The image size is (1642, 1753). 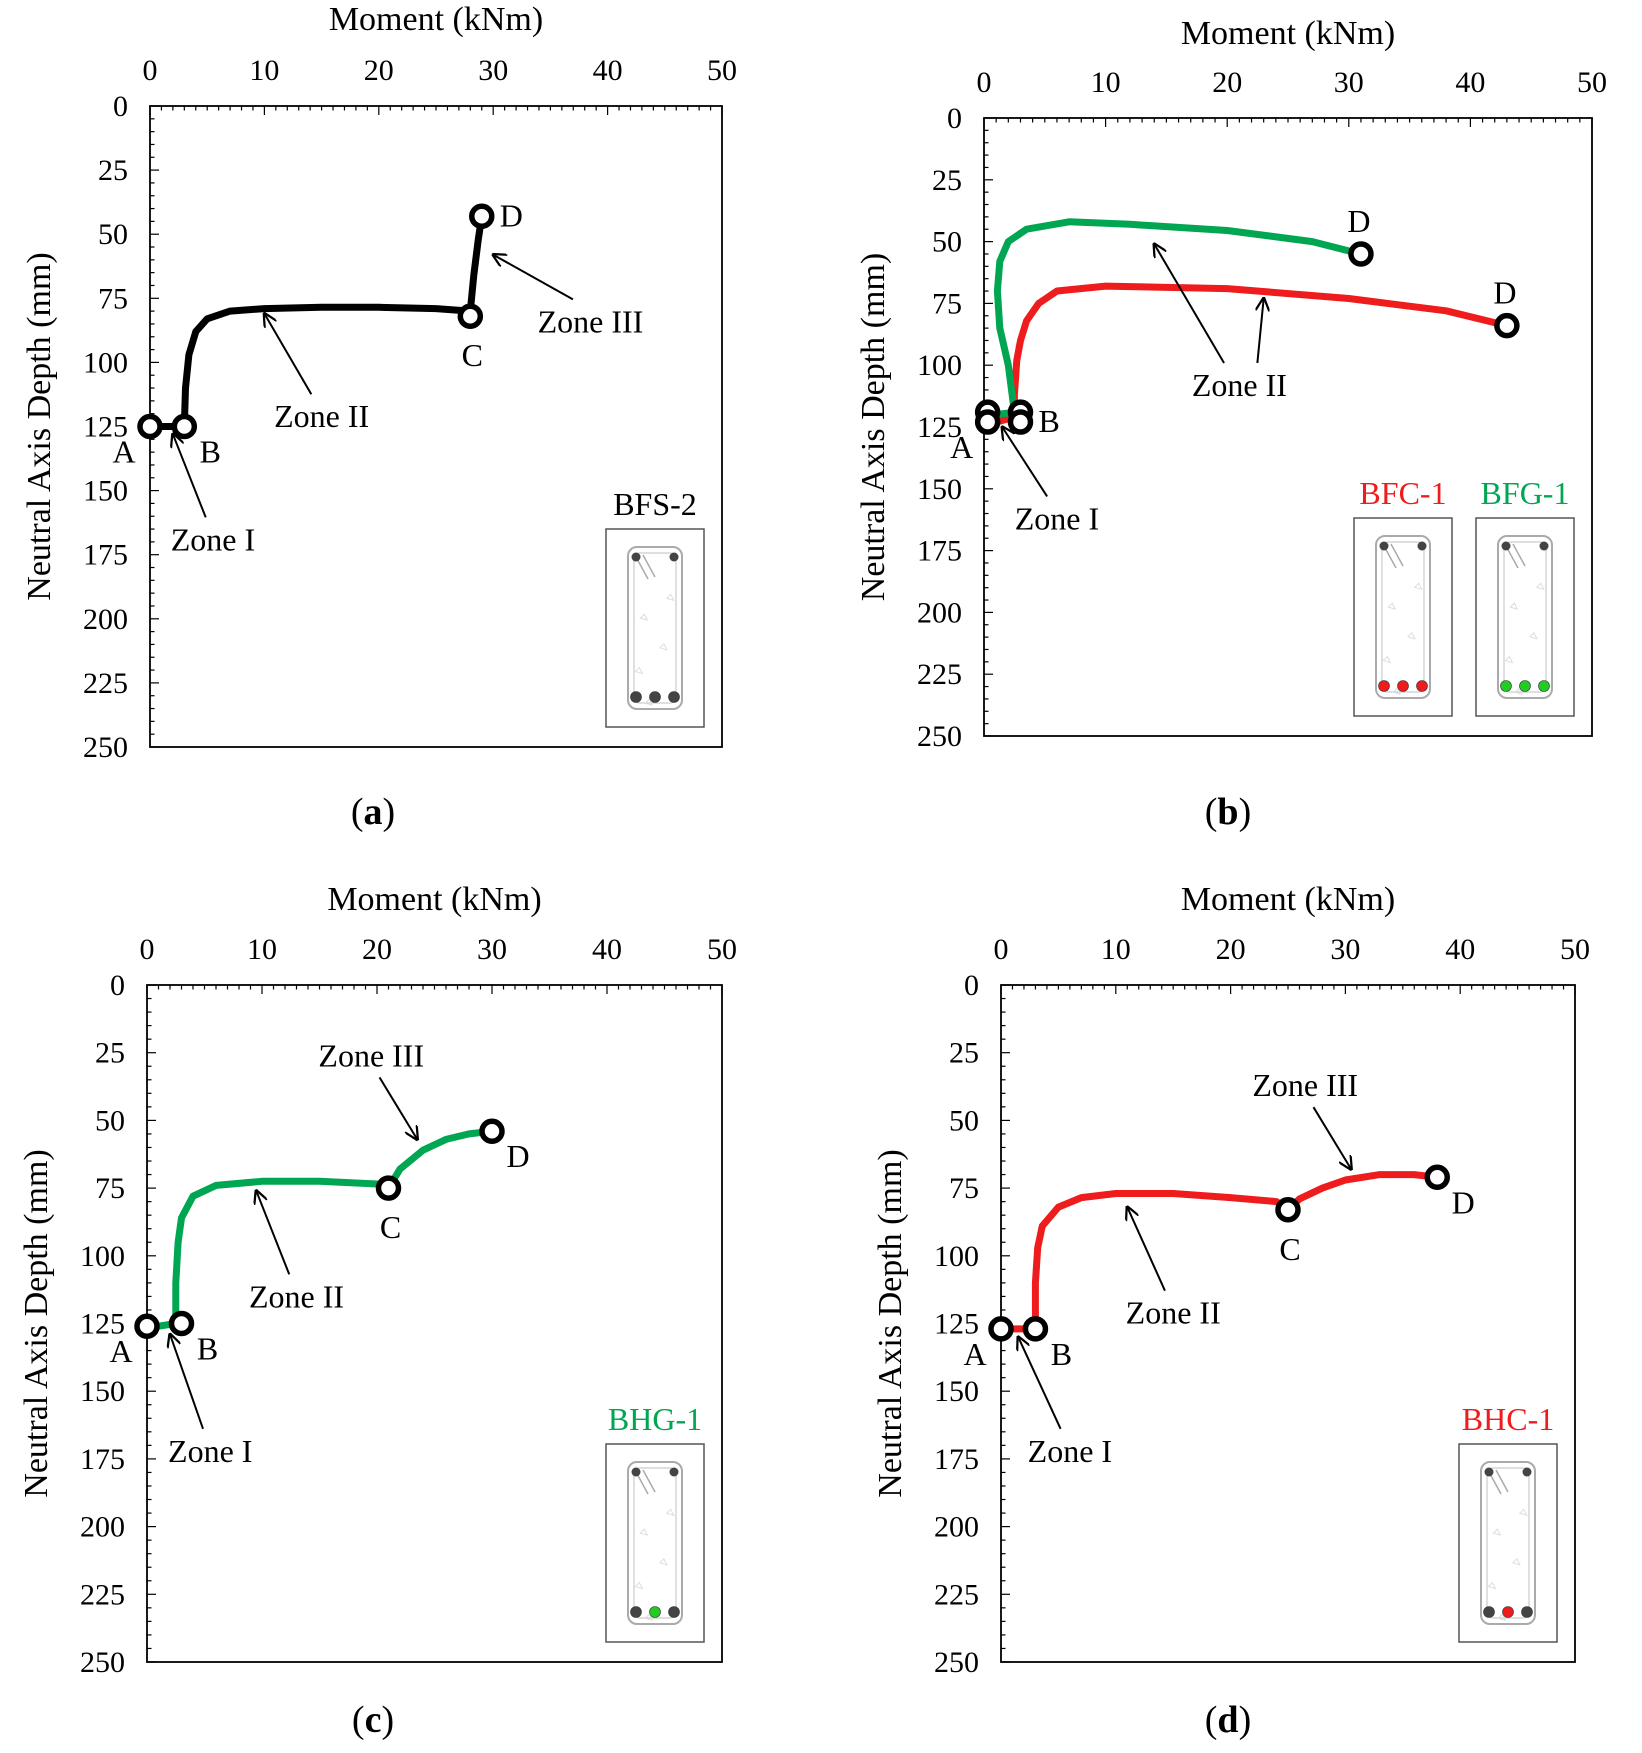 I want to click on y-tick-label: 250, so click(x=939, y=736).